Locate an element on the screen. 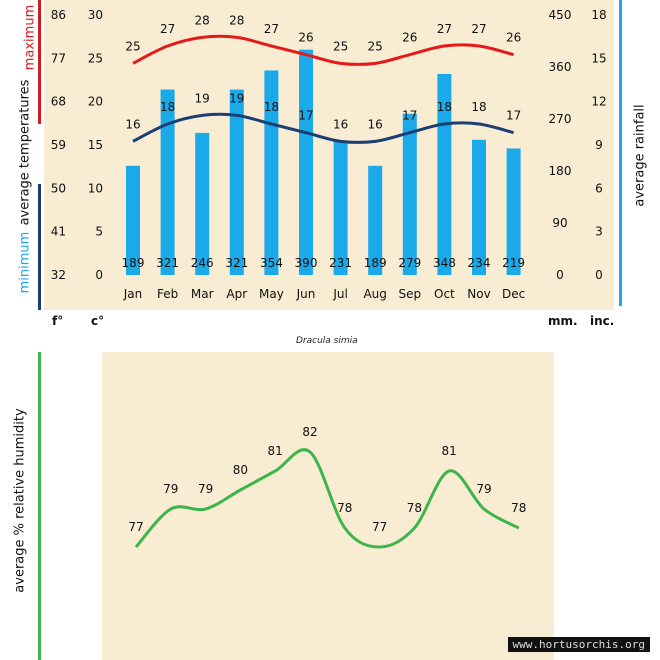  humidity-value-label: 77 is located at coordinates (379, 527).